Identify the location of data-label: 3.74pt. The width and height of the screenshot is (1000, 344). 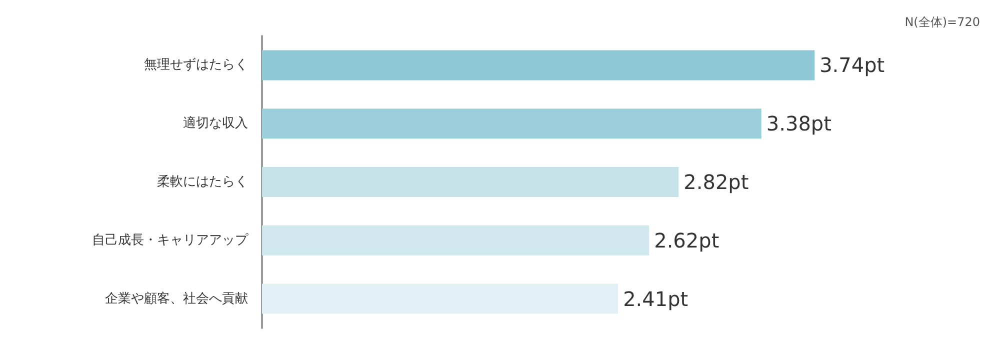
(852, 65).